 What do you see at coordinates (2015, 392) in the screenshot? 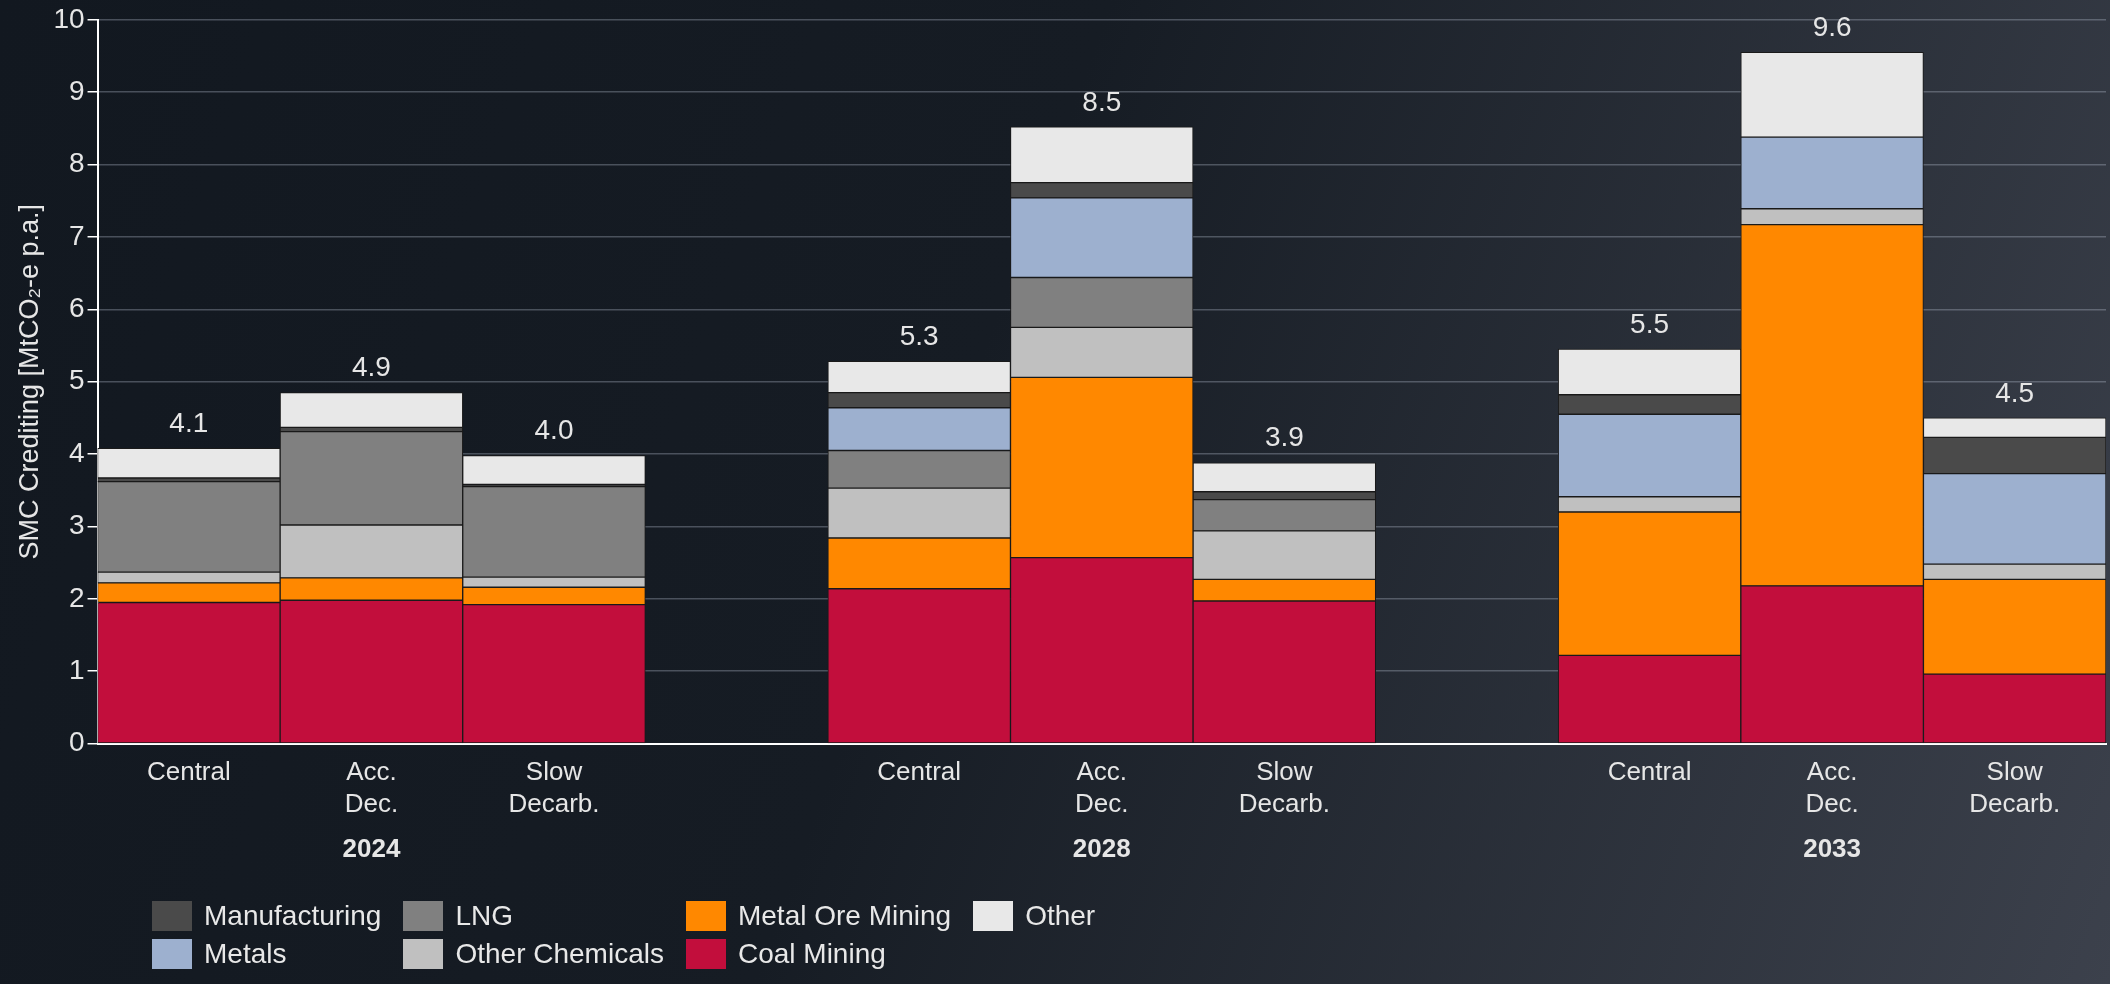
I see `total-label: 4.5` at bounding box center [2015, 392].